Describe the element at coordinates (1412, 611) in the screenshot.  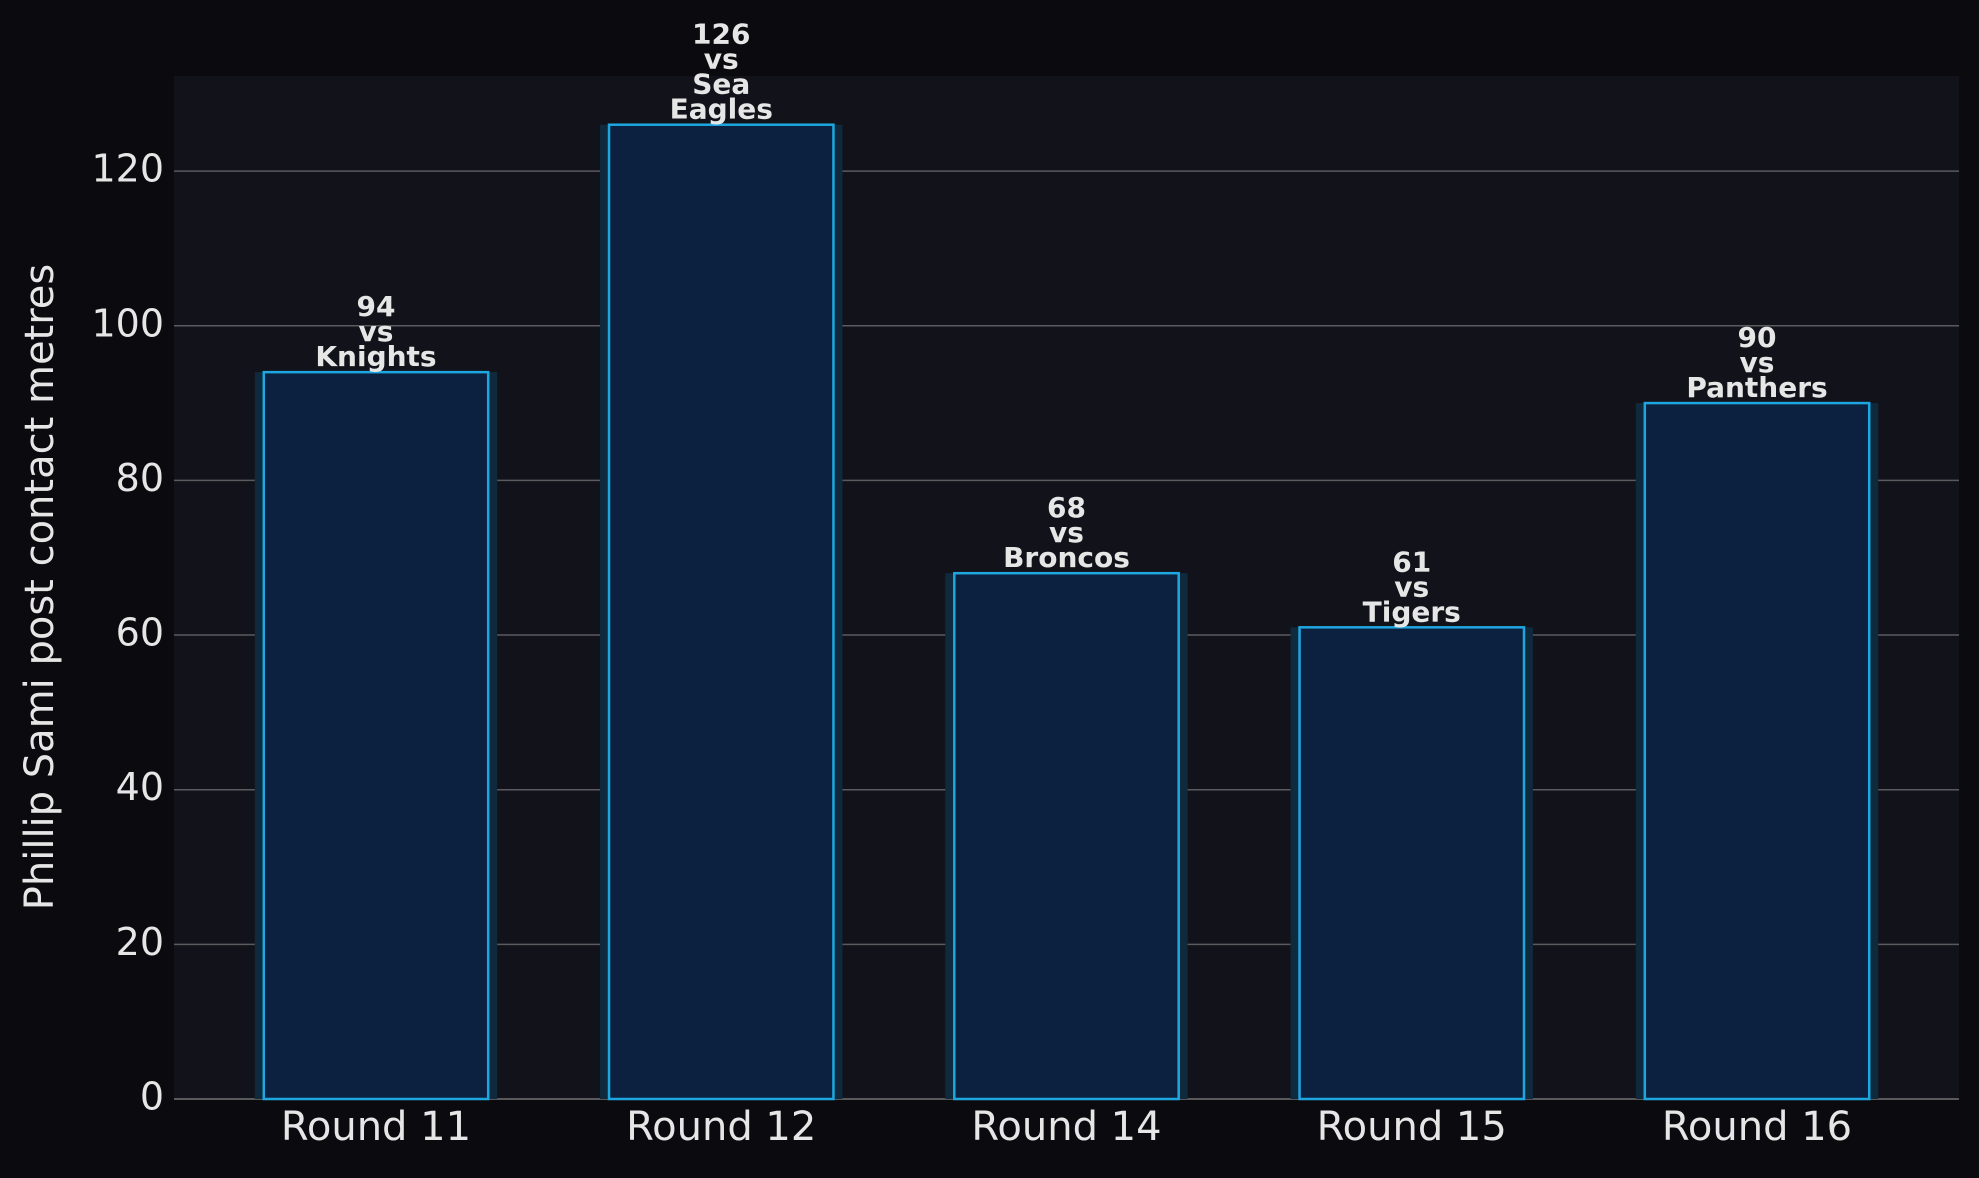
I see `data-label-line: Tigers` at that location.